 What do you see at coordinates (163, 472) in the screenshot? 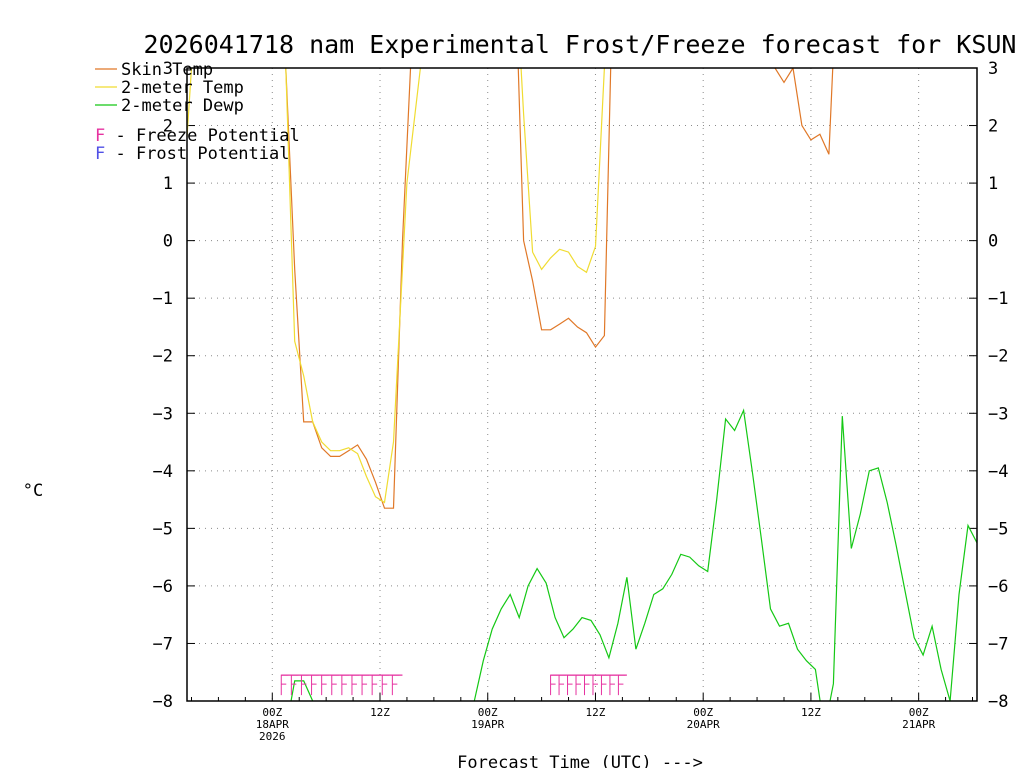
I see `y-tick-label-left: −4` at bounding box center [163, 472].